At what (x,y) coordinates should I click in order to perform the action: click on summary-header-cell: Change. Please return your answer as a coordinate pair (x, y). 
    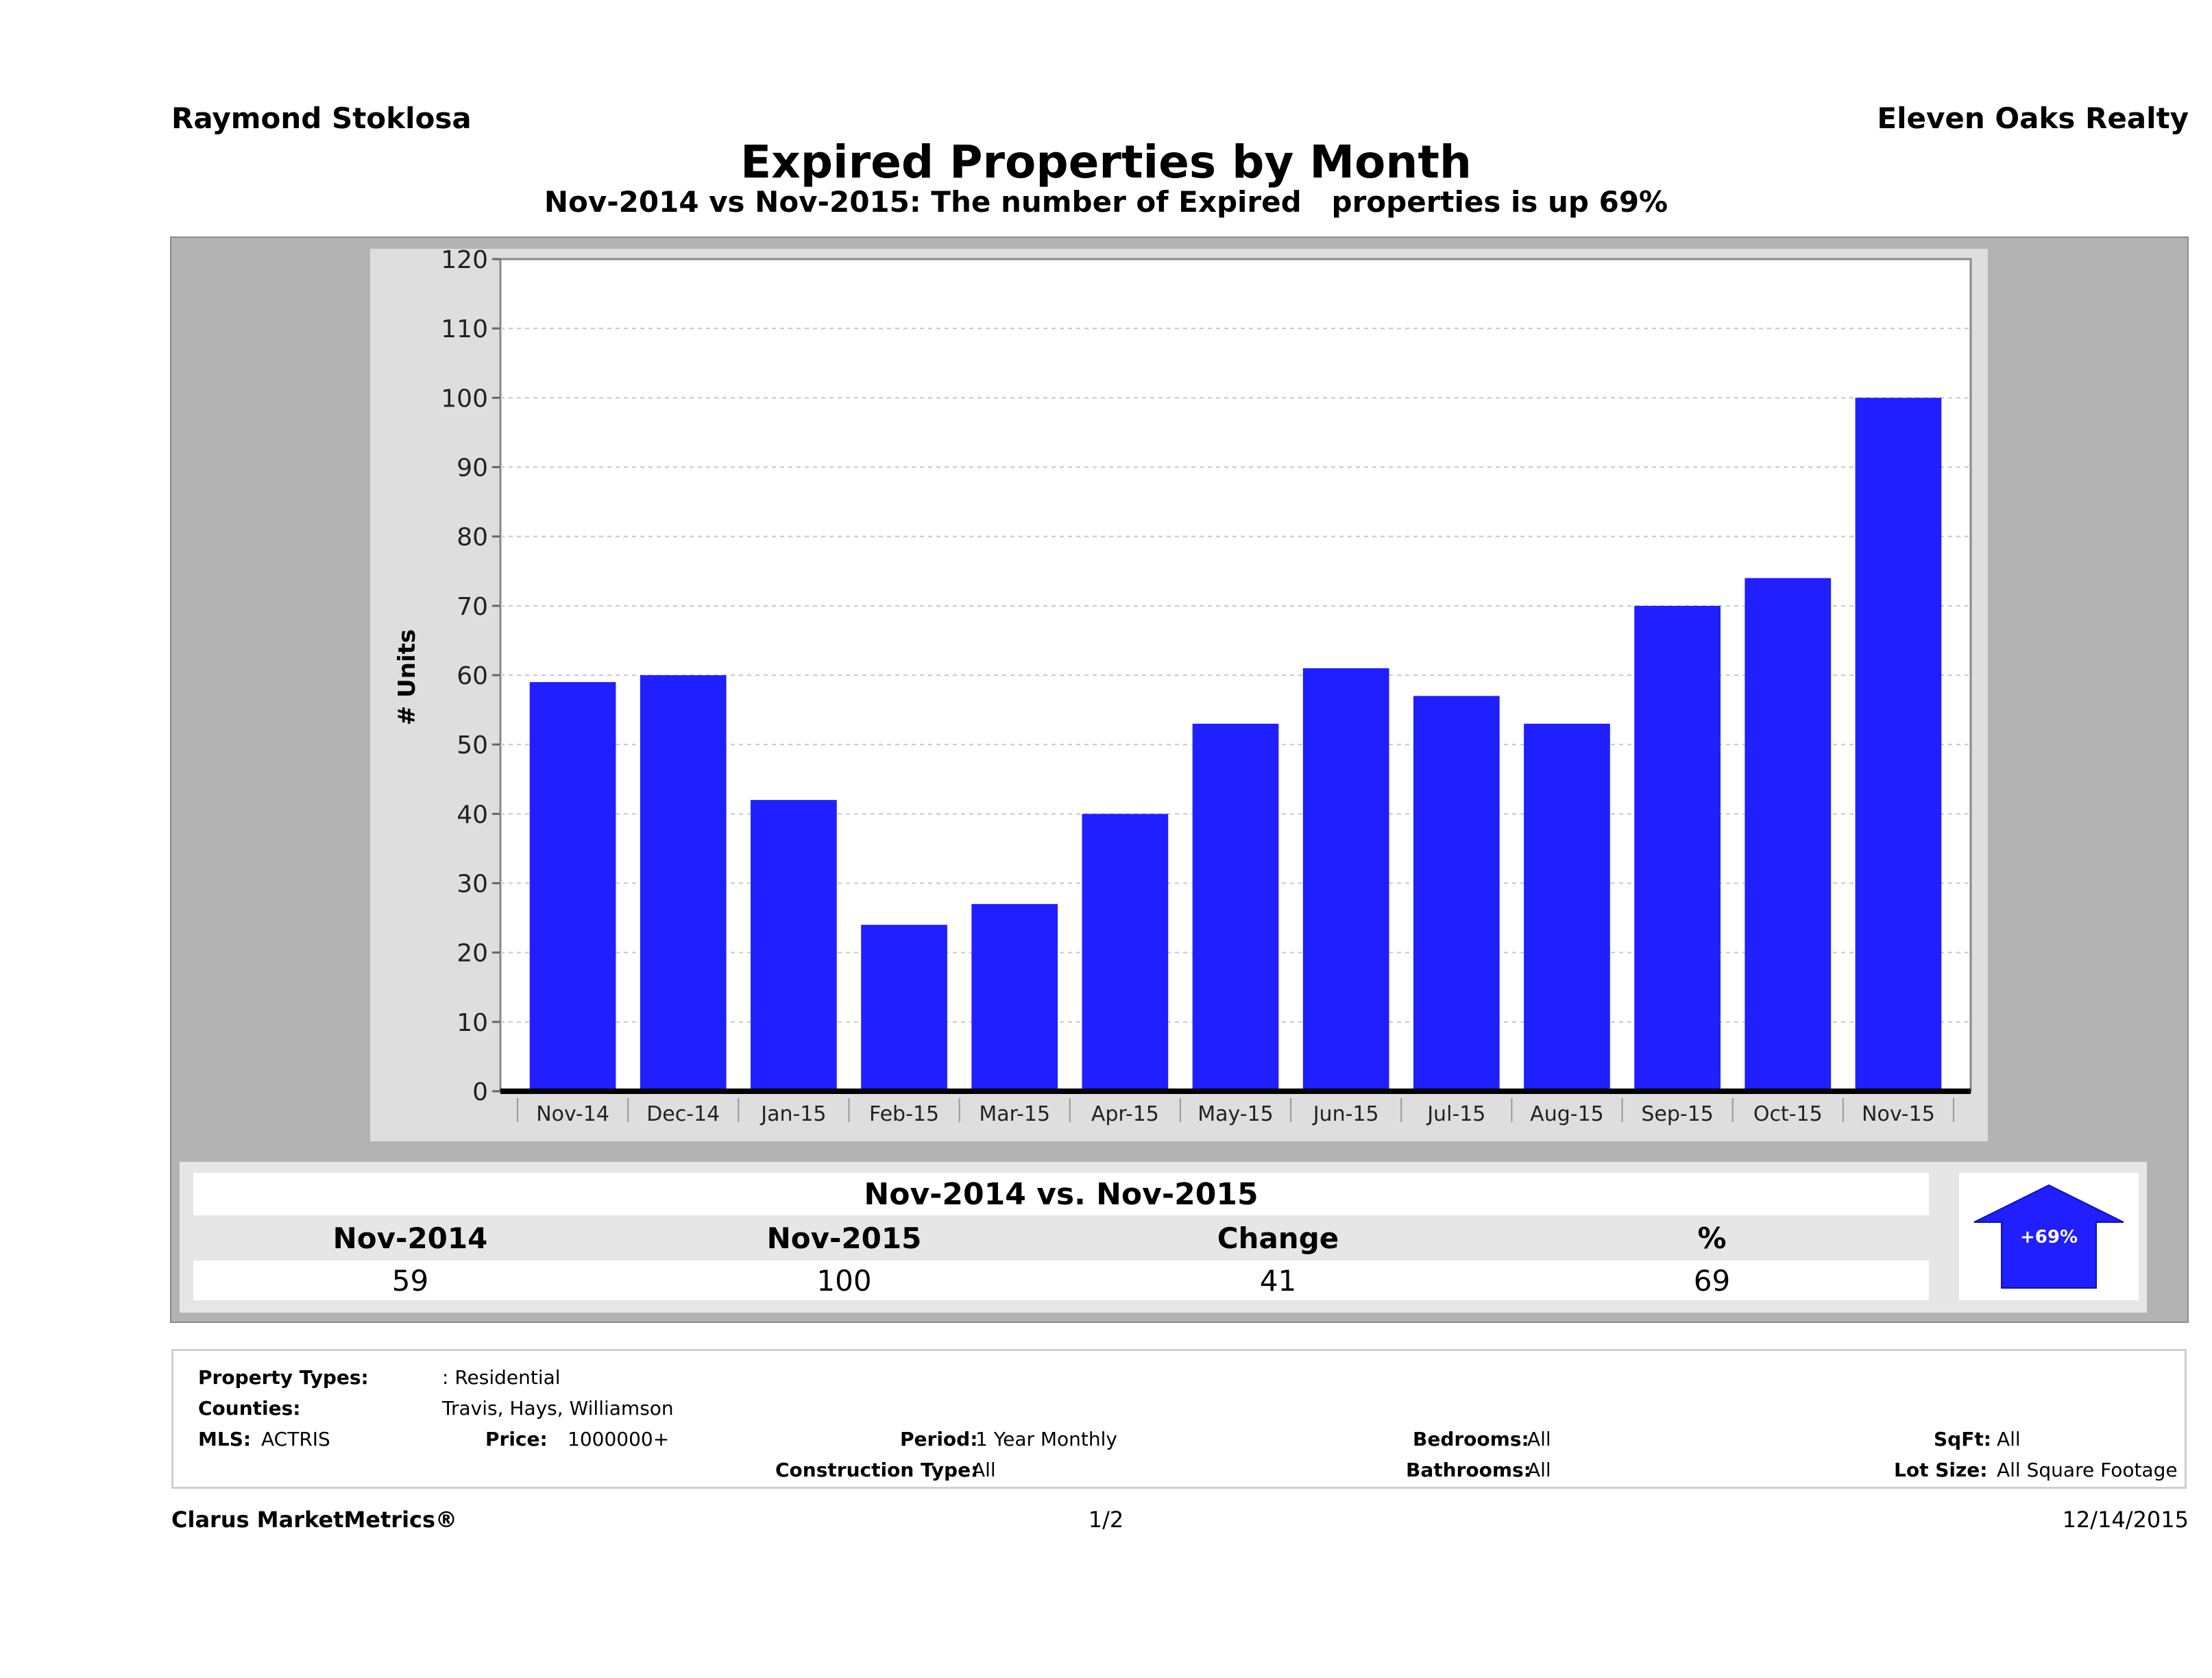
    Looking at the image, I should click on (1278, 1238).